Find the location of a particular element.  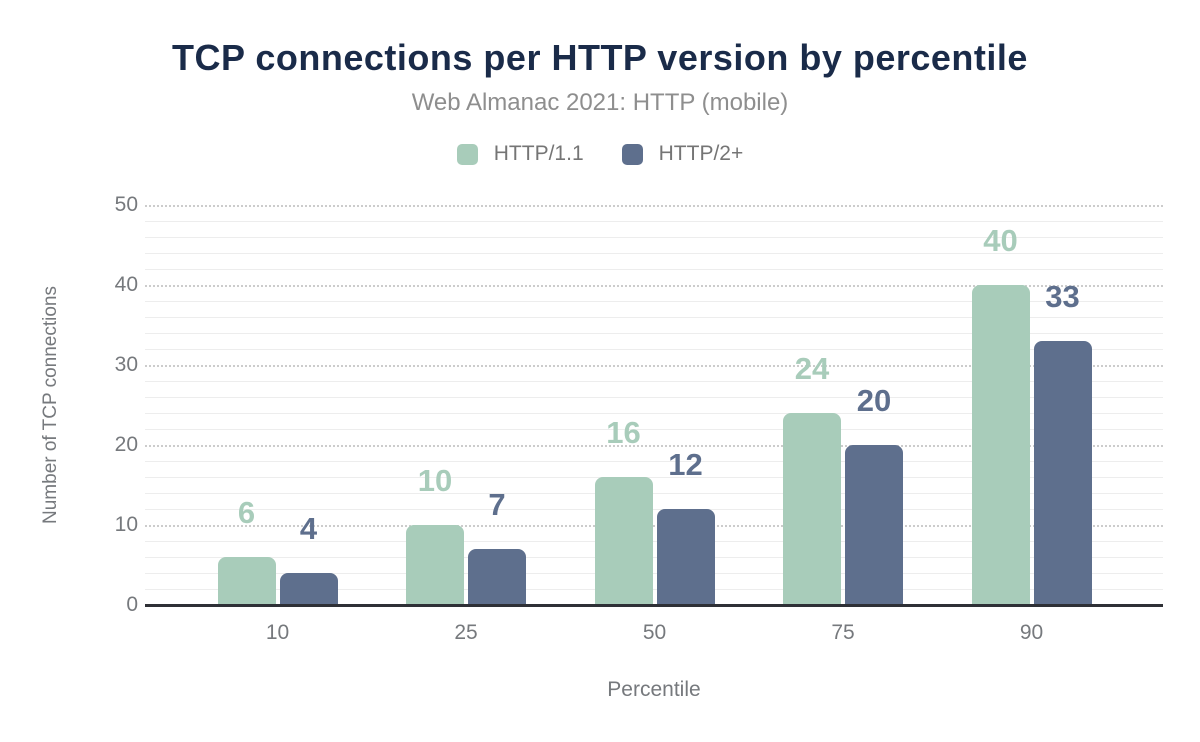

x-axis-line is located at coordinates (654, 605).